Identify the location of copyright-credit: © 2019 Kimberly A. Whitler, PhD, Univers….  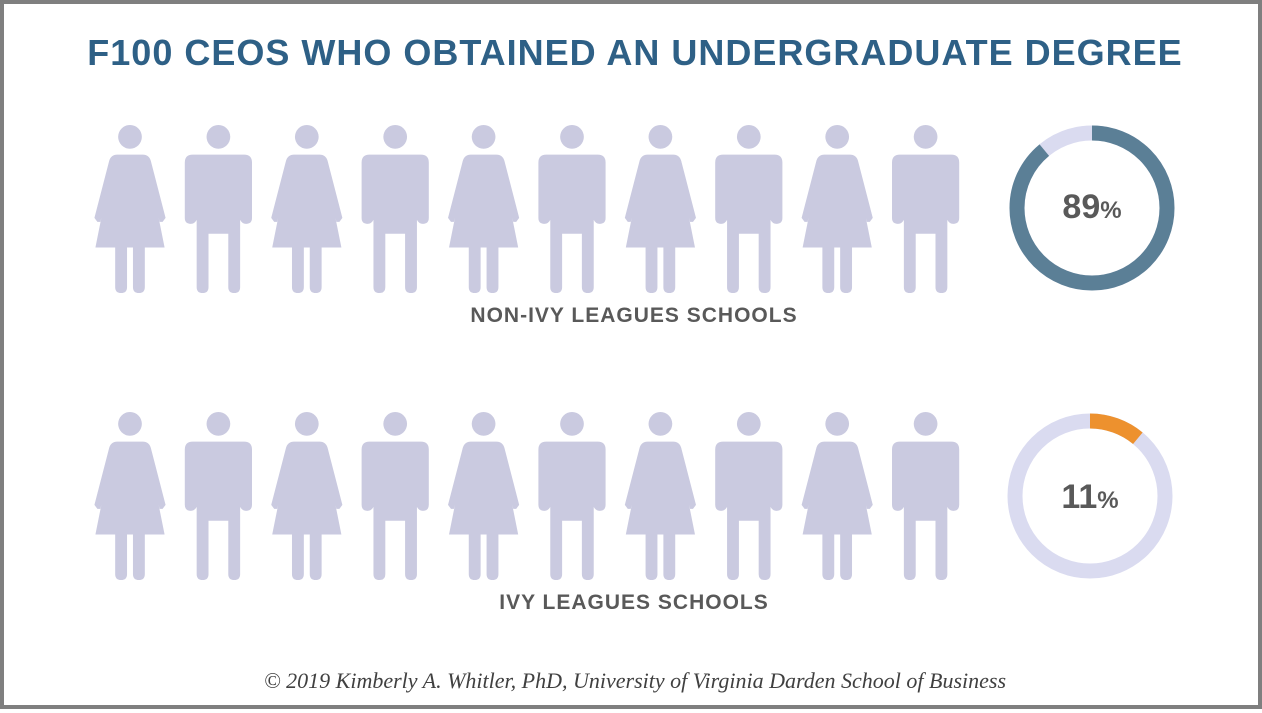
(635, 680).